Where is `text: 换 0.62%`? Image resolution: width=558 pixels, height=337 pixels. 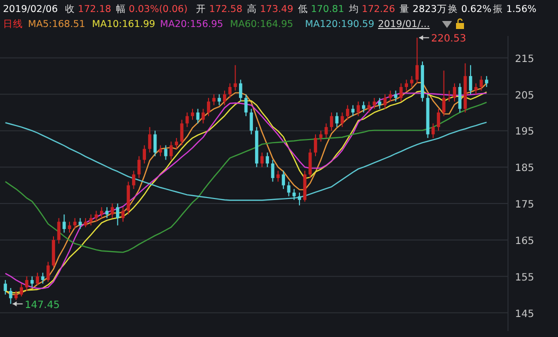
text: 换 0.62% is located at coordinates (470, 9).